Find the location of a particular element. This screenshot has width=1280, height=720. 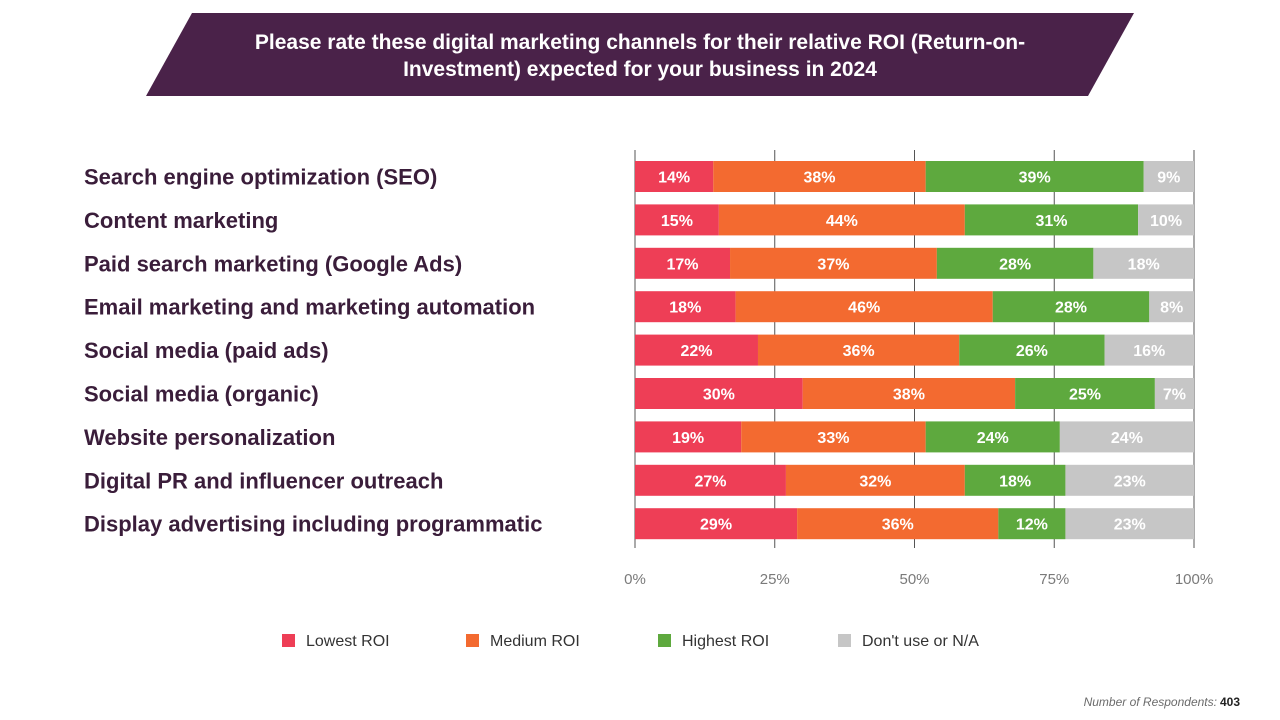

category-label: Paid search marketing (Google Ads) is located at coordinates (273, 263).